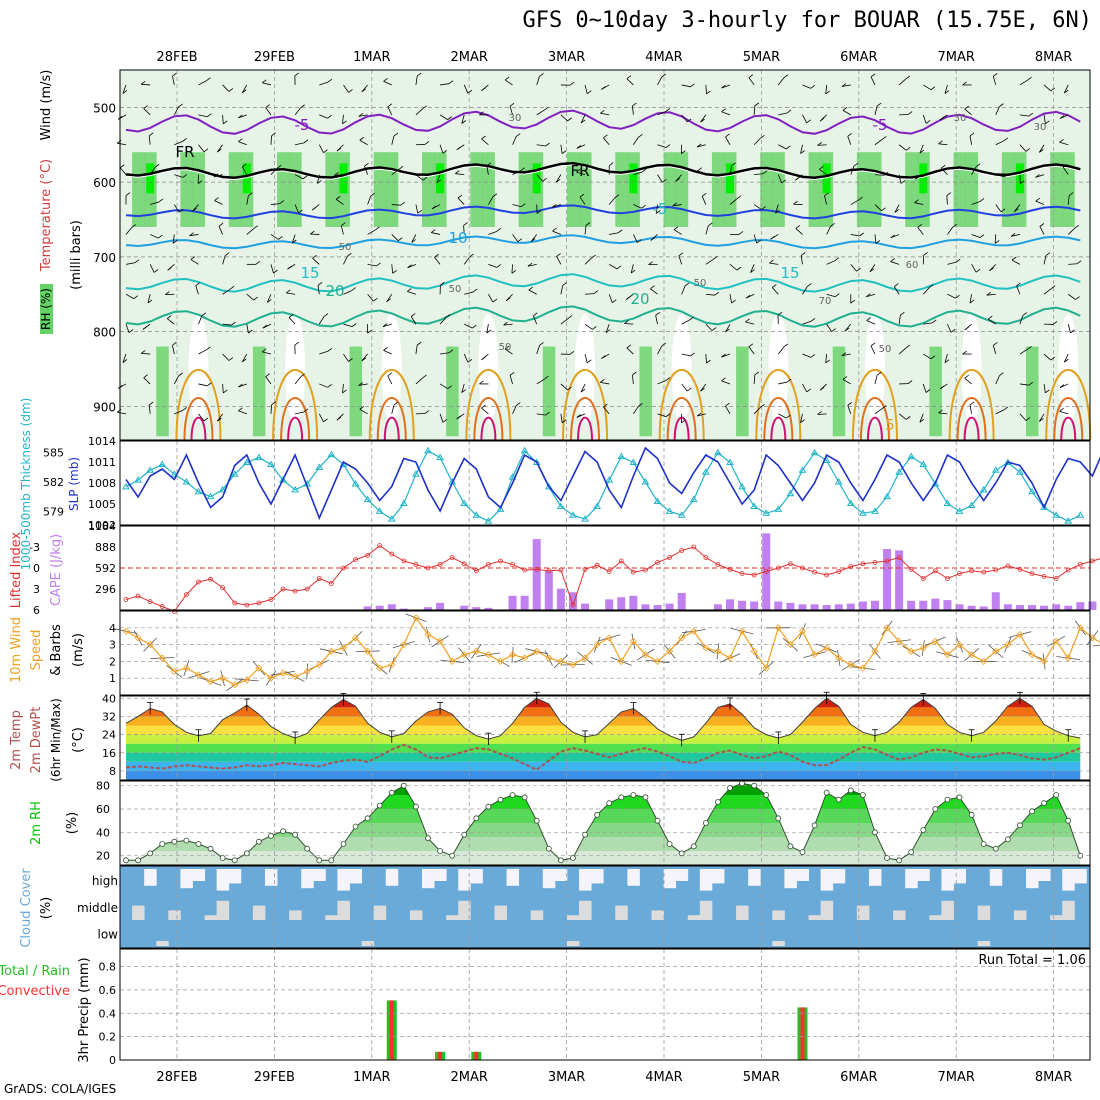 The height and width of the screenshot is (1100, 1100). What do you see at coordinates (605, 907) in the screenshot?
I see `panel-frame-cc` at bounding box center [605, 907].